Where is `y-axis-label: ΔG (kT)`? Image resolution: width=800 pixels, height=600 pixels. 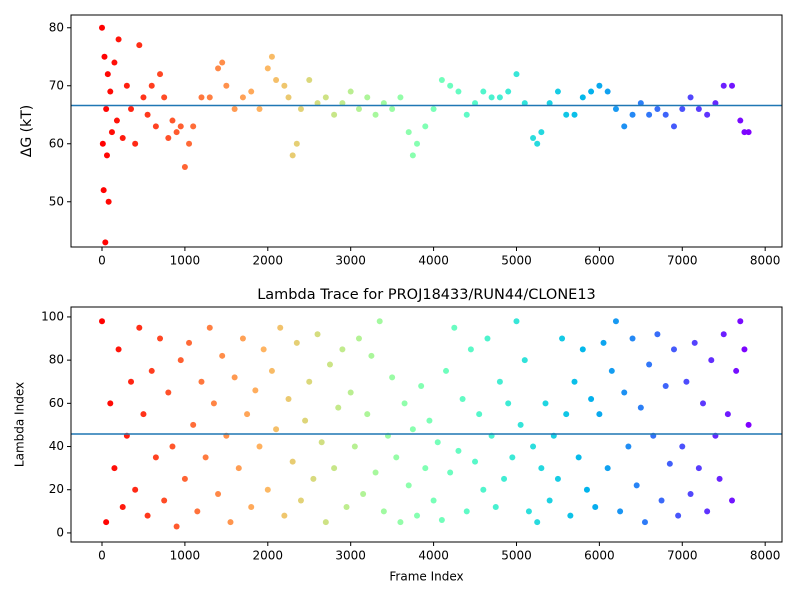 y-axis-label: ΔG (kT) is located at coordinates (27, 131).